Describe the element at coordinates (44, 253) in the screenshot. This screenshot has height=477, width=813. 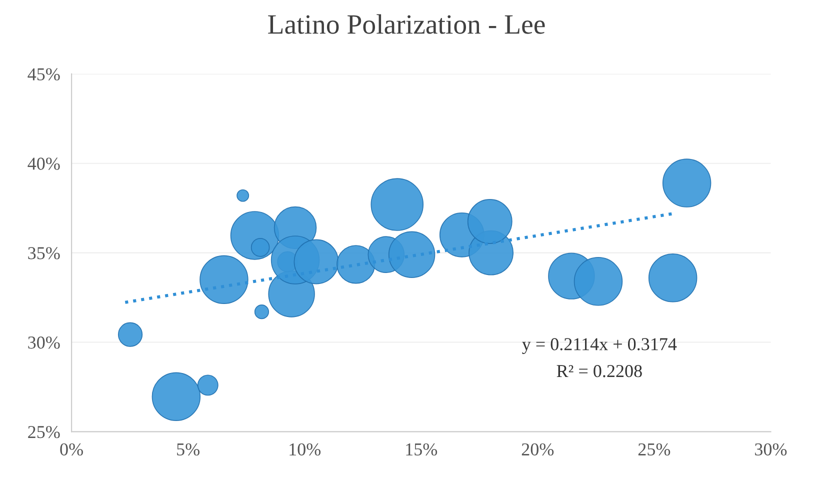
I see `y-tick-label: 35%` at that location.